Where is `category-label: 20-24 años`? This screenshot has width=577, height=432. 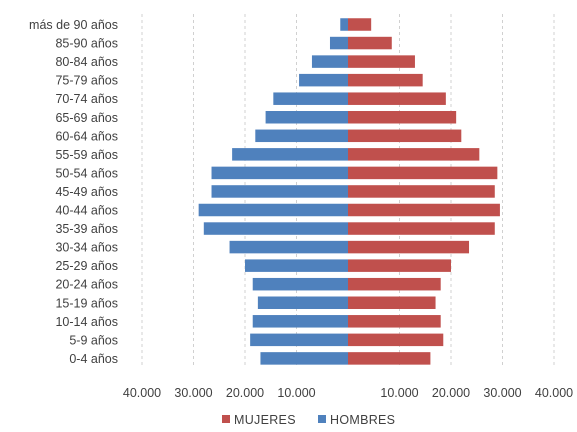 category-label: 20-24 años is located at coordinates (86, 285).